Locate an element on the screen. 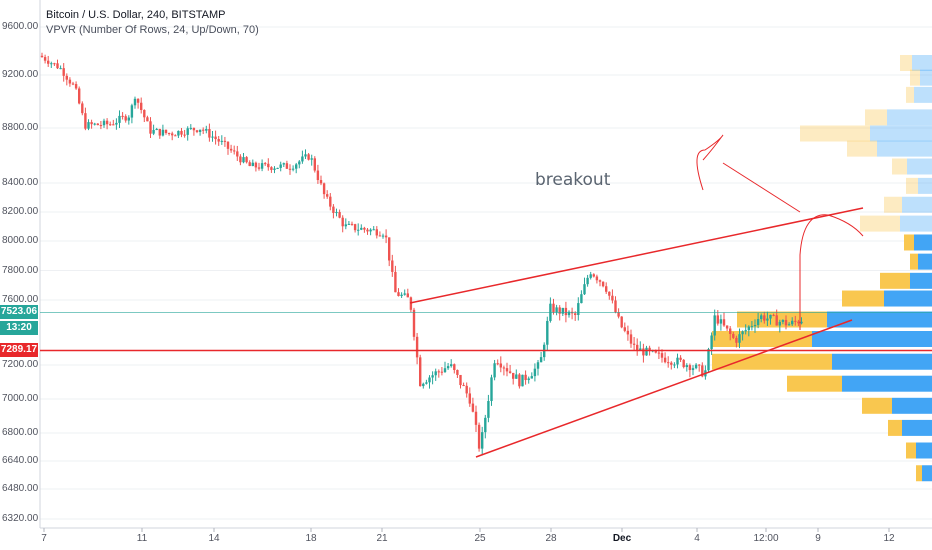 Image resolution: width=932 pixels, height=550 pixels. price-axis-label: 7800.00 is located at coordinates (20, 270).